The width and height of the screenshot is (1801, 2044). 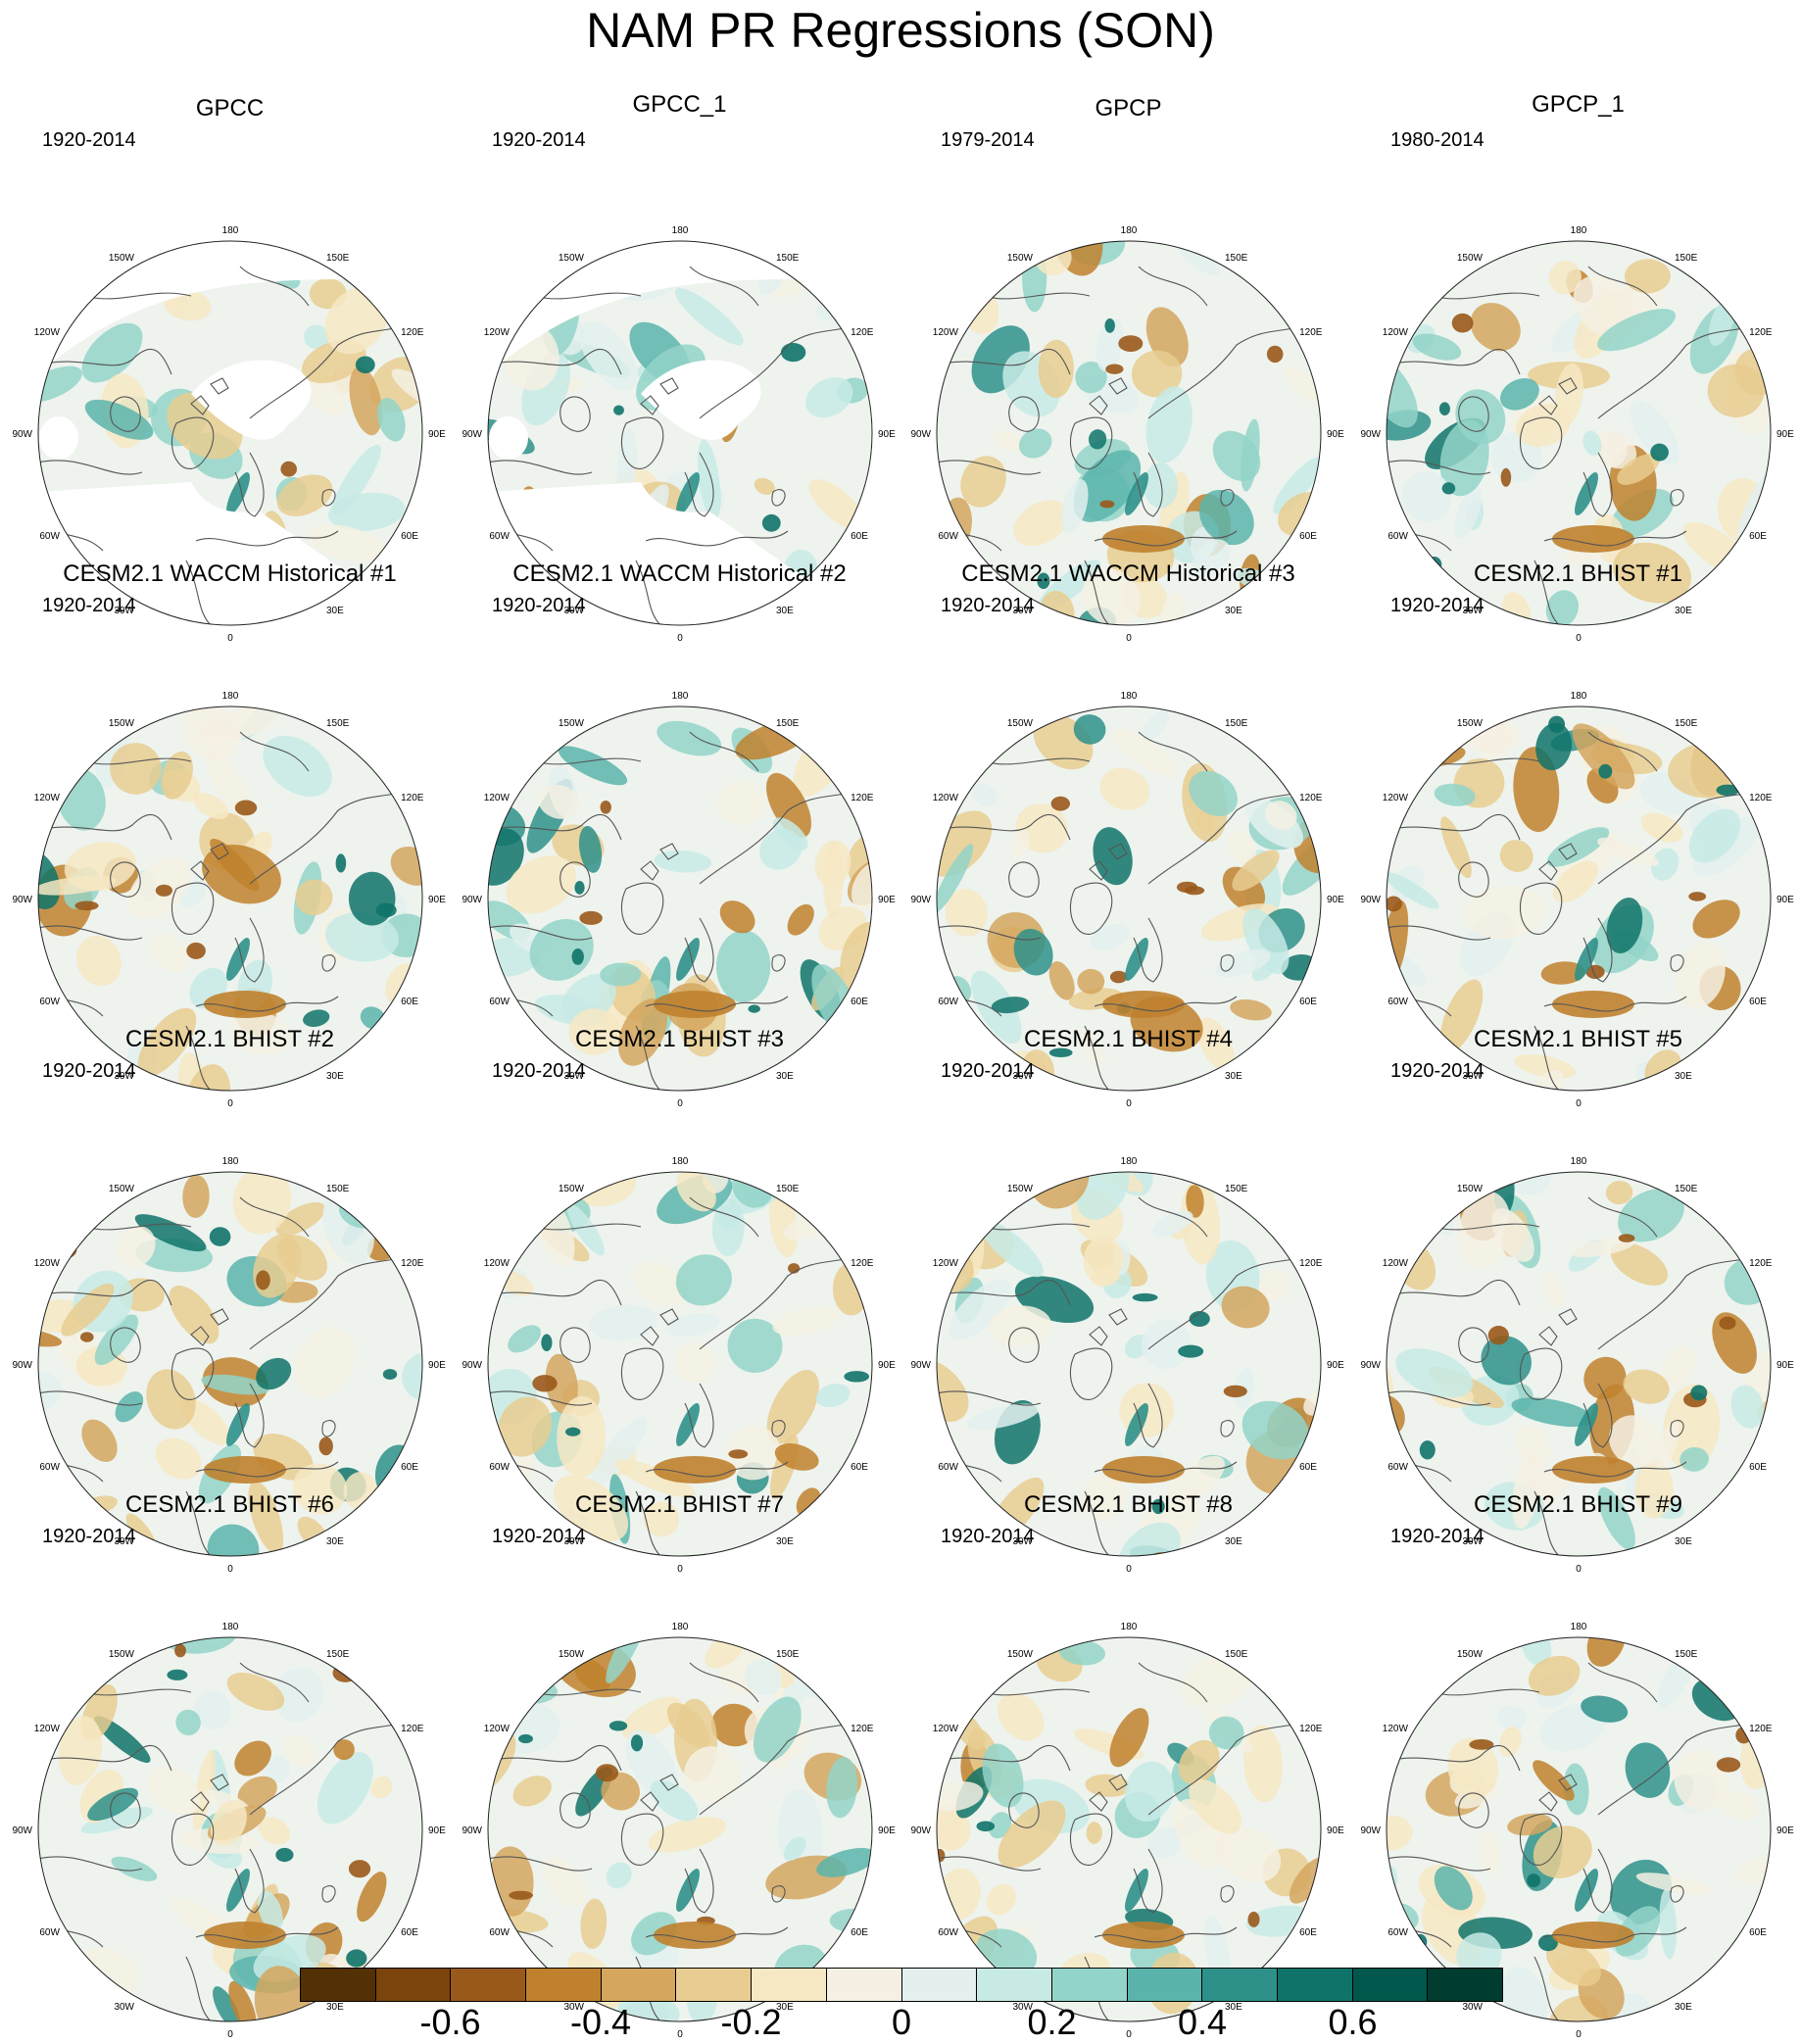 What do you see at coordinates (679, 1039) in the screenshot?
I see `panel-title: CESM2.1 BHIST #3` at bounding box center [679, 1039].